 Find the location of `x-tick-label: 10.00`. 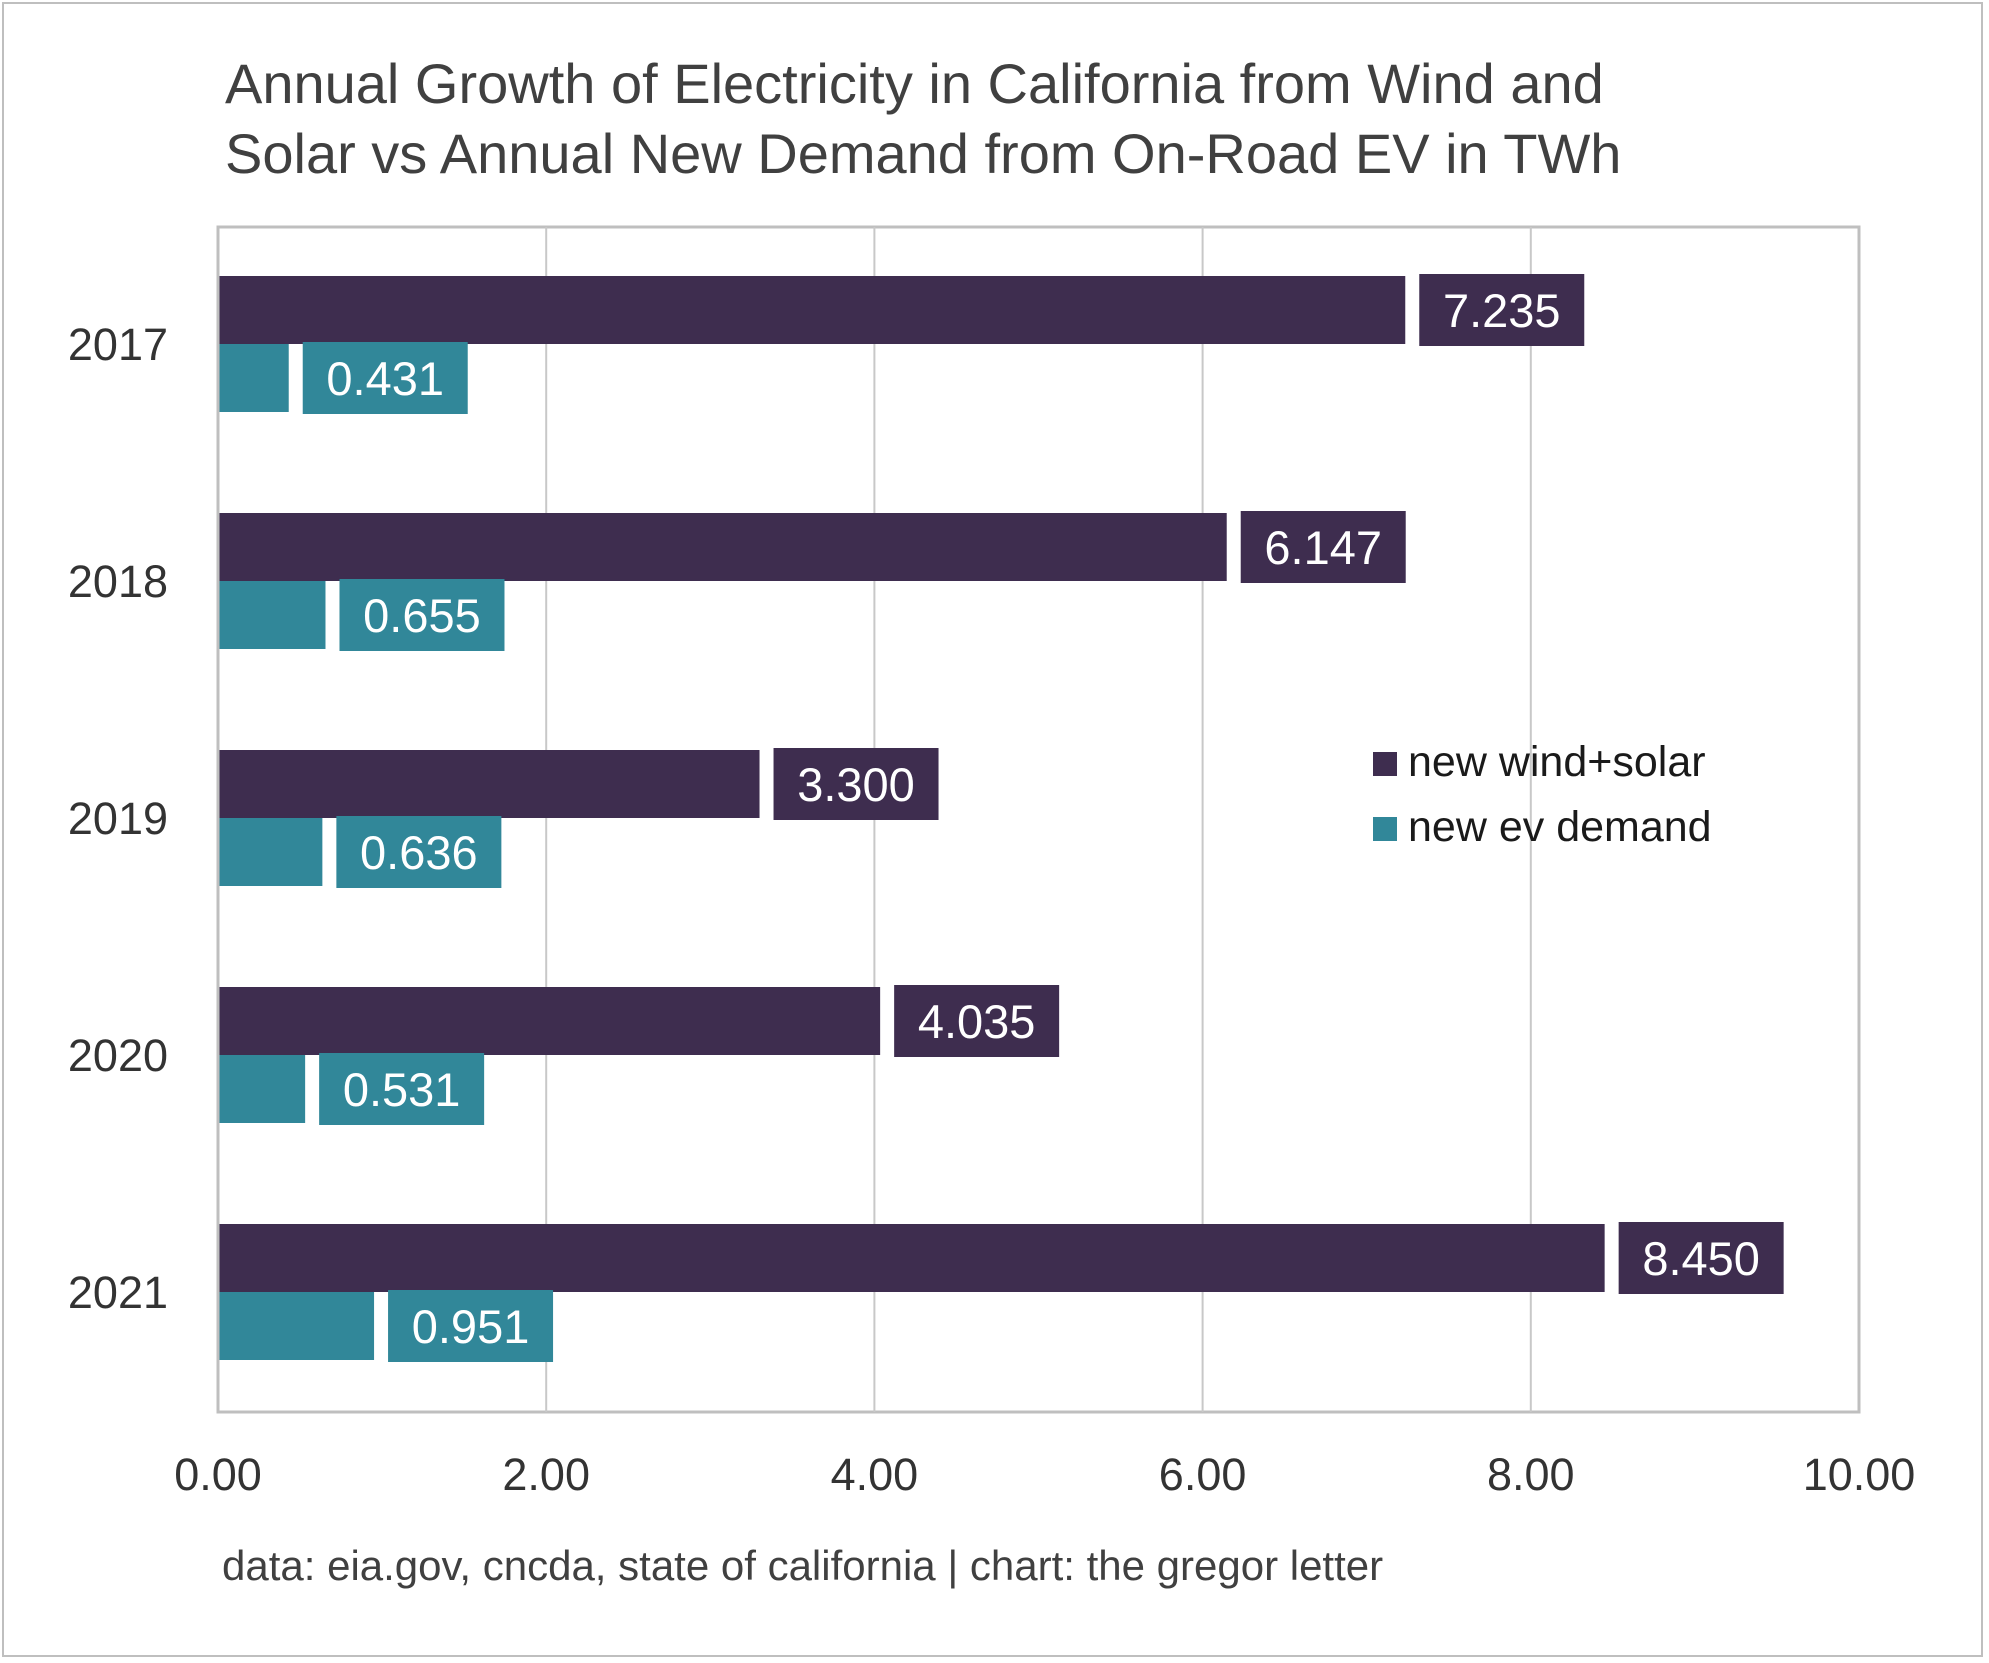

x-tick-label: 10.00 is located at coordinates (1859, 1474).